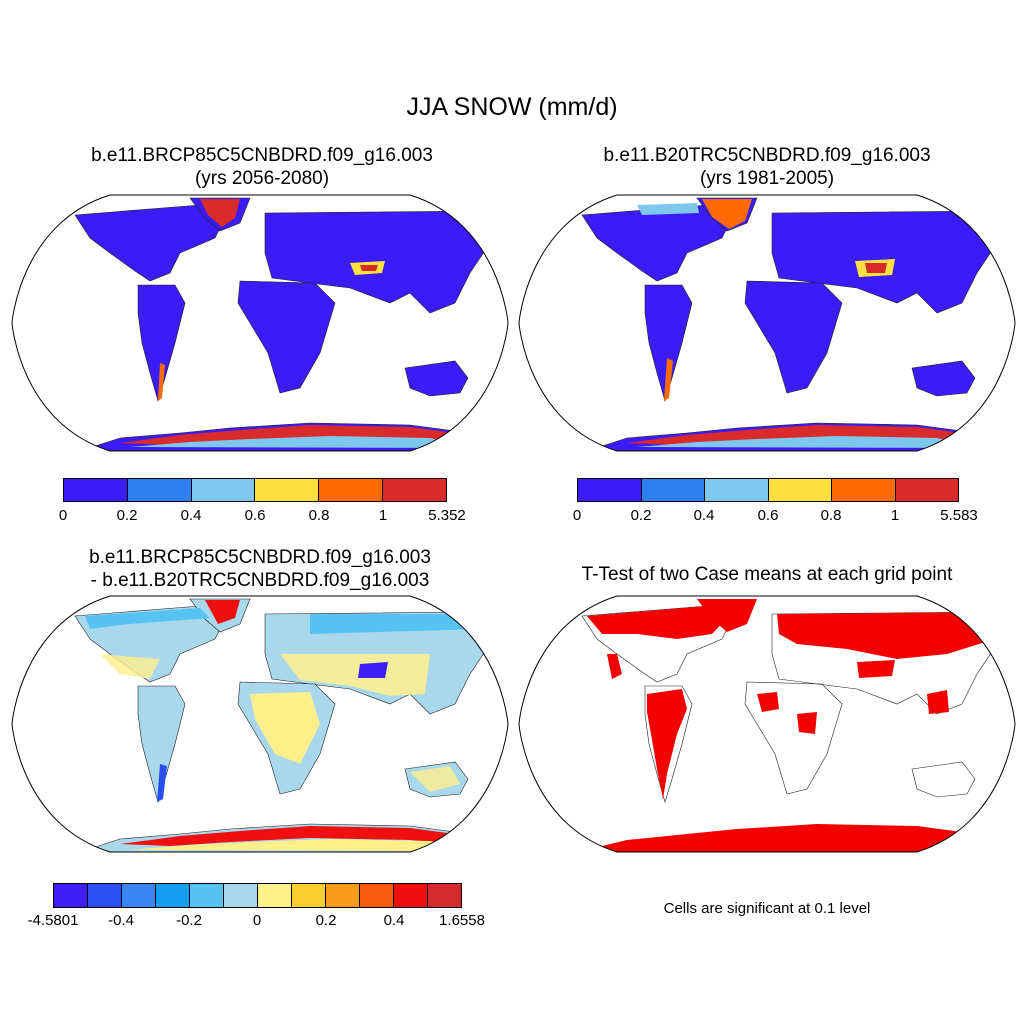  Describe the element at coordinates (767, 908) in the screenshot. I see `significance-note: Cells are significant at 0.1 level` at that location.